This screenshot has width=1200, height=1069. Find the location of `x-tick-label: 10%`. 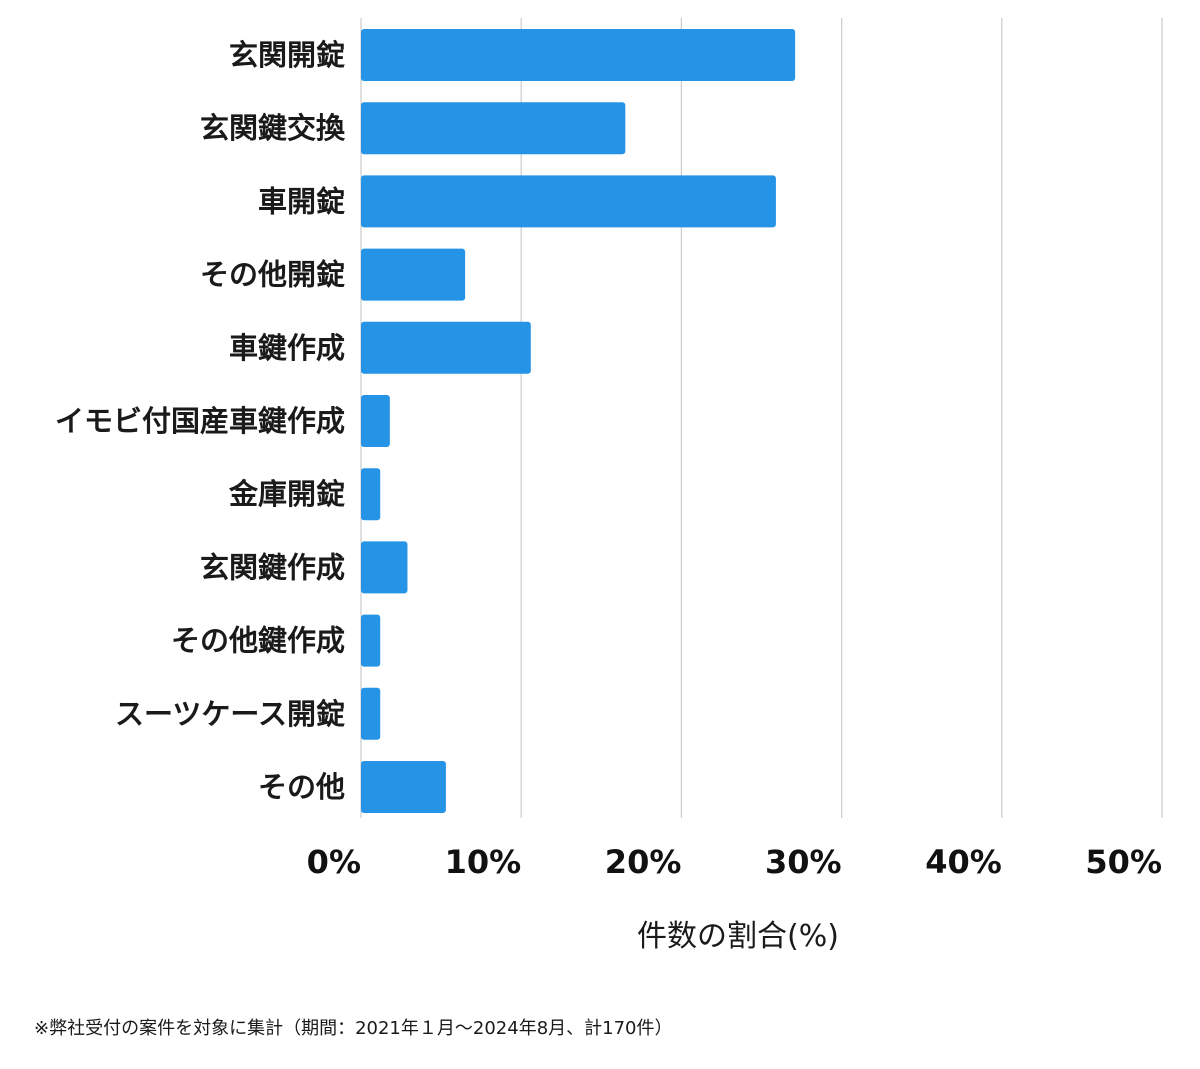

x-tick-label: 10% is located at coordinates (483, 862).